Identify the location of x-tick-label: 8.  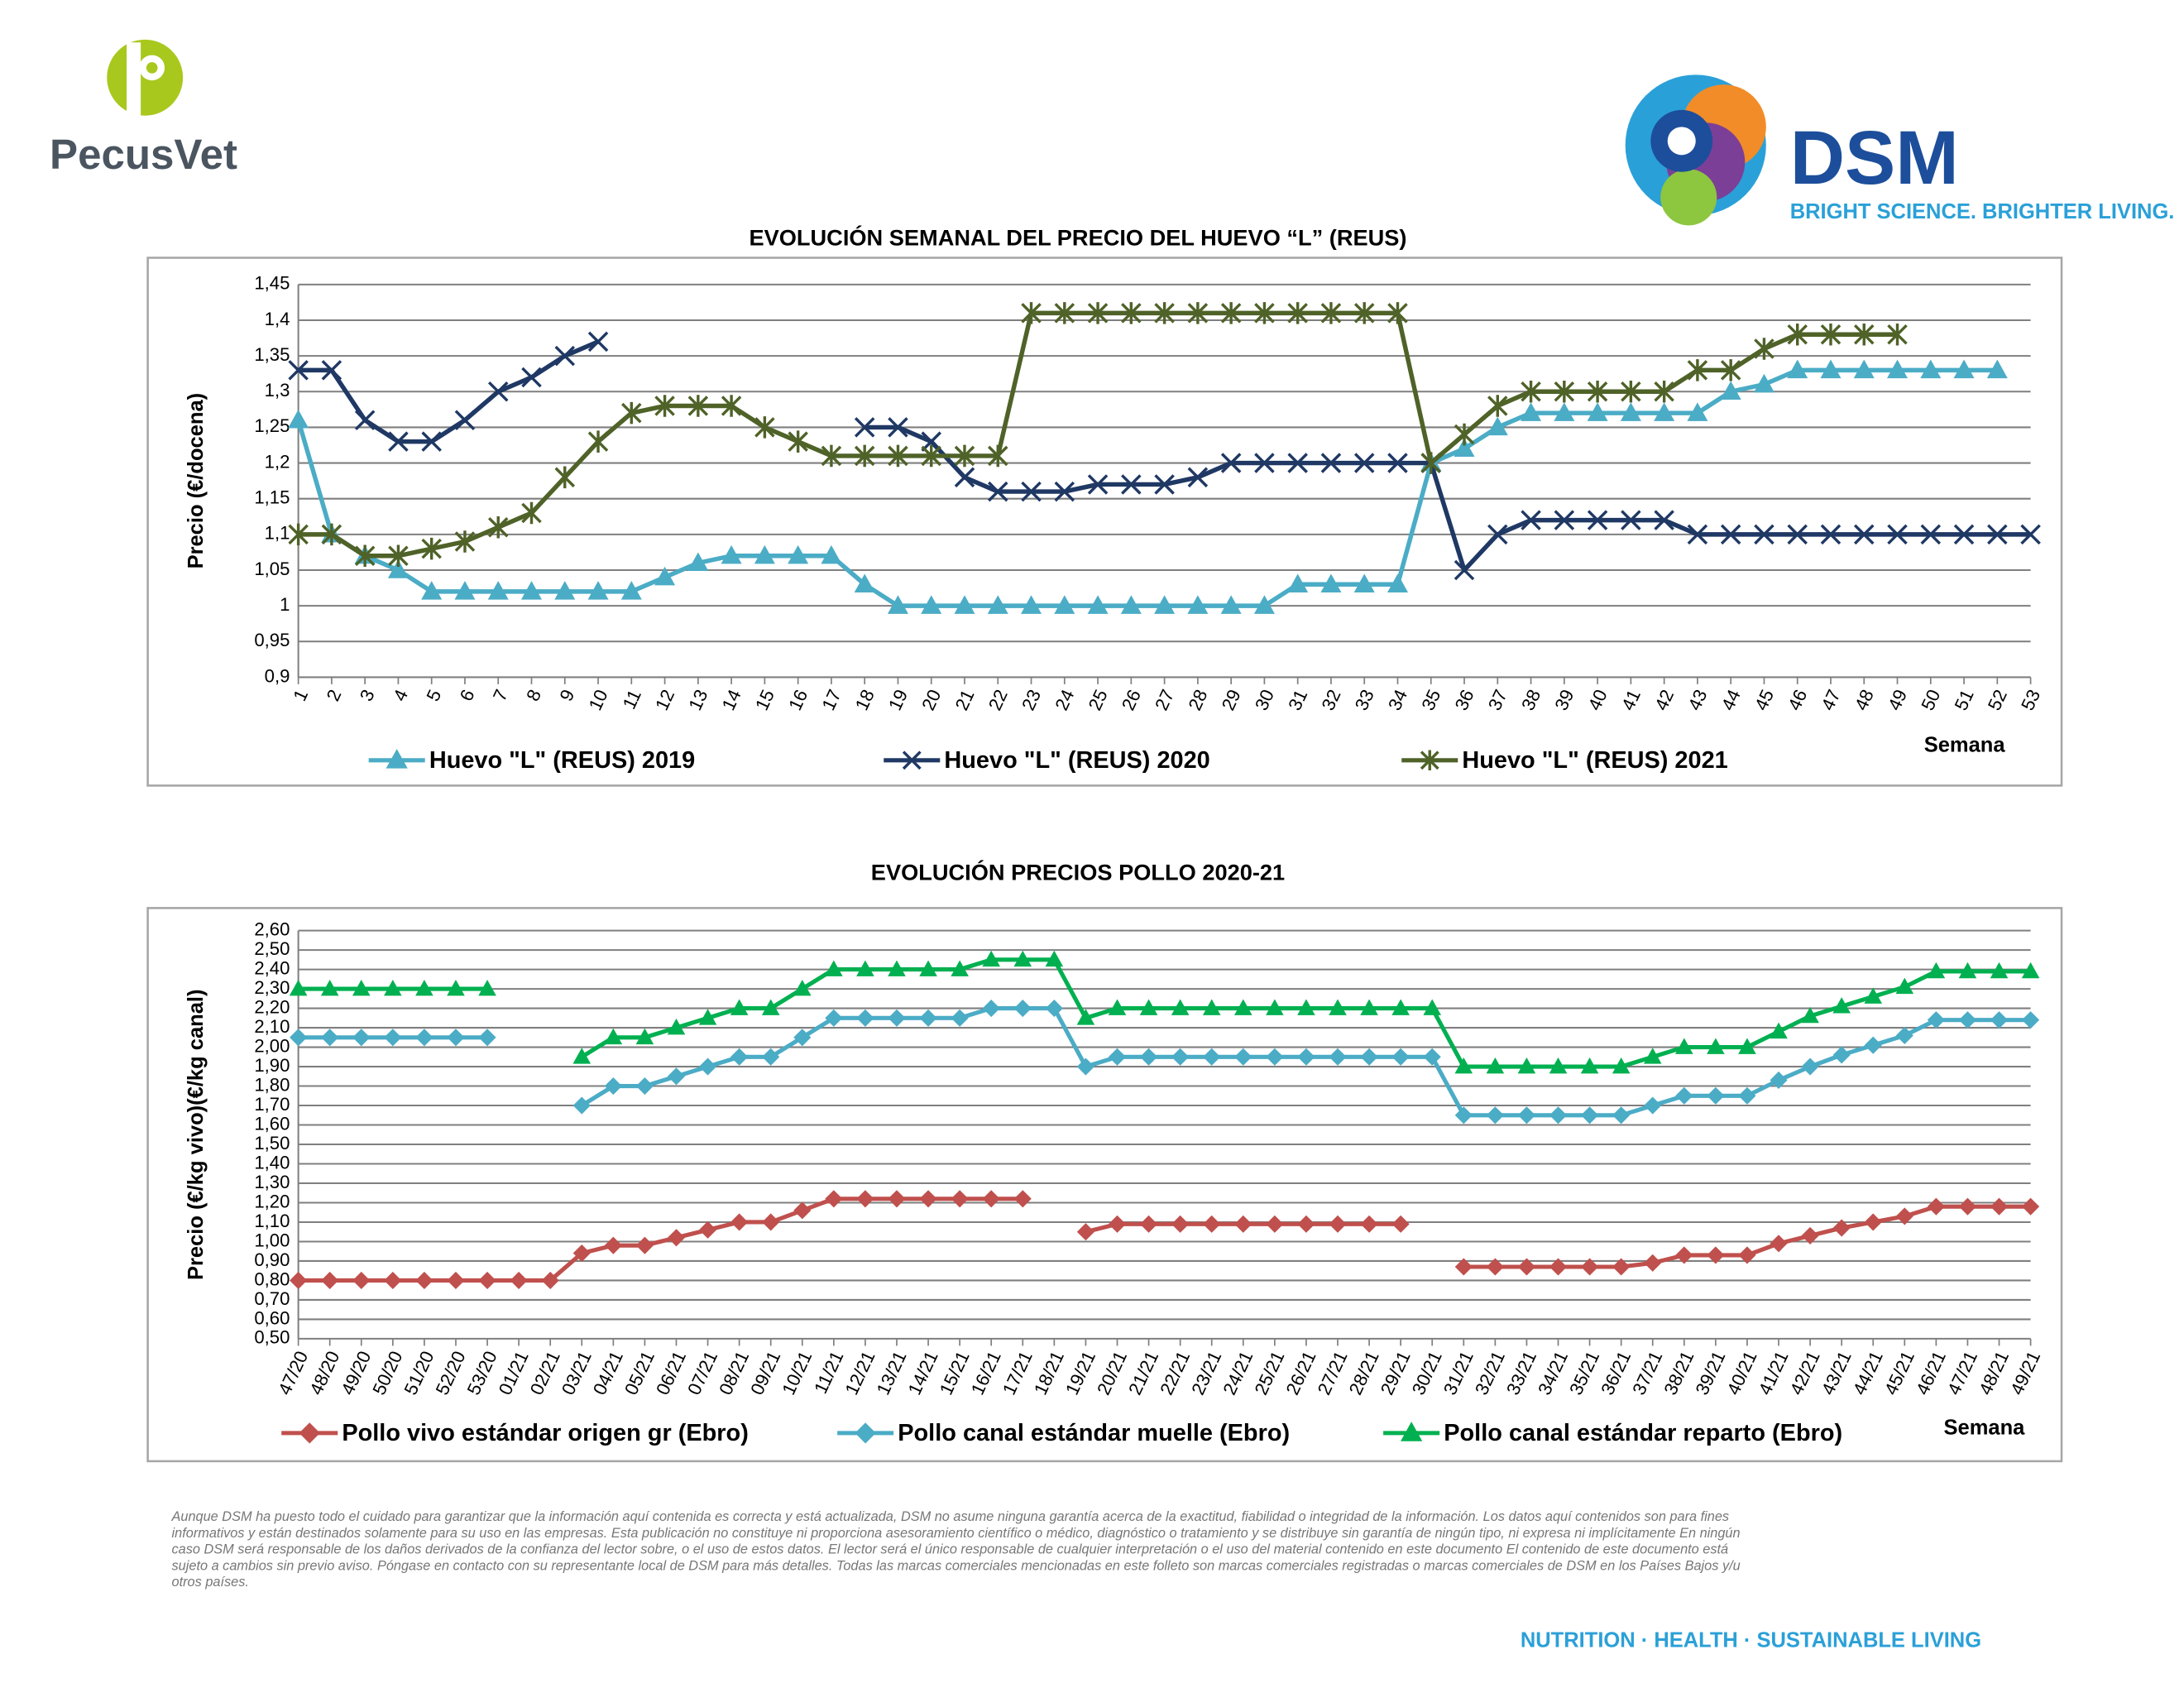
(533, 695).